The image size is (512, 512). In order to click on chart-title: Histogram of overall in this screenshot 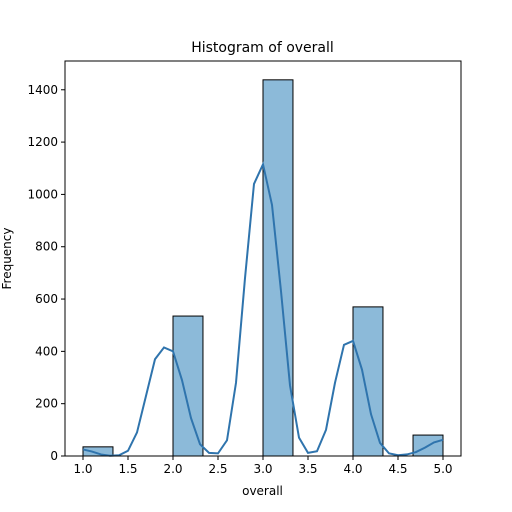, I will do `click(262, 48)`.